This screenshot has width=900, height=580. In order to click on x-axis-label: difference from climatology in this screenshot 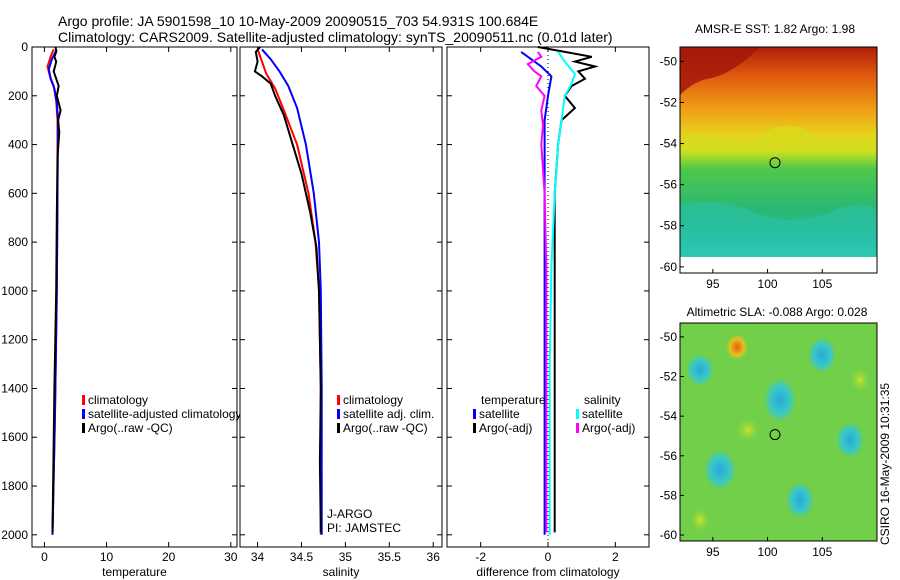, I will do `click(547, 572)`.